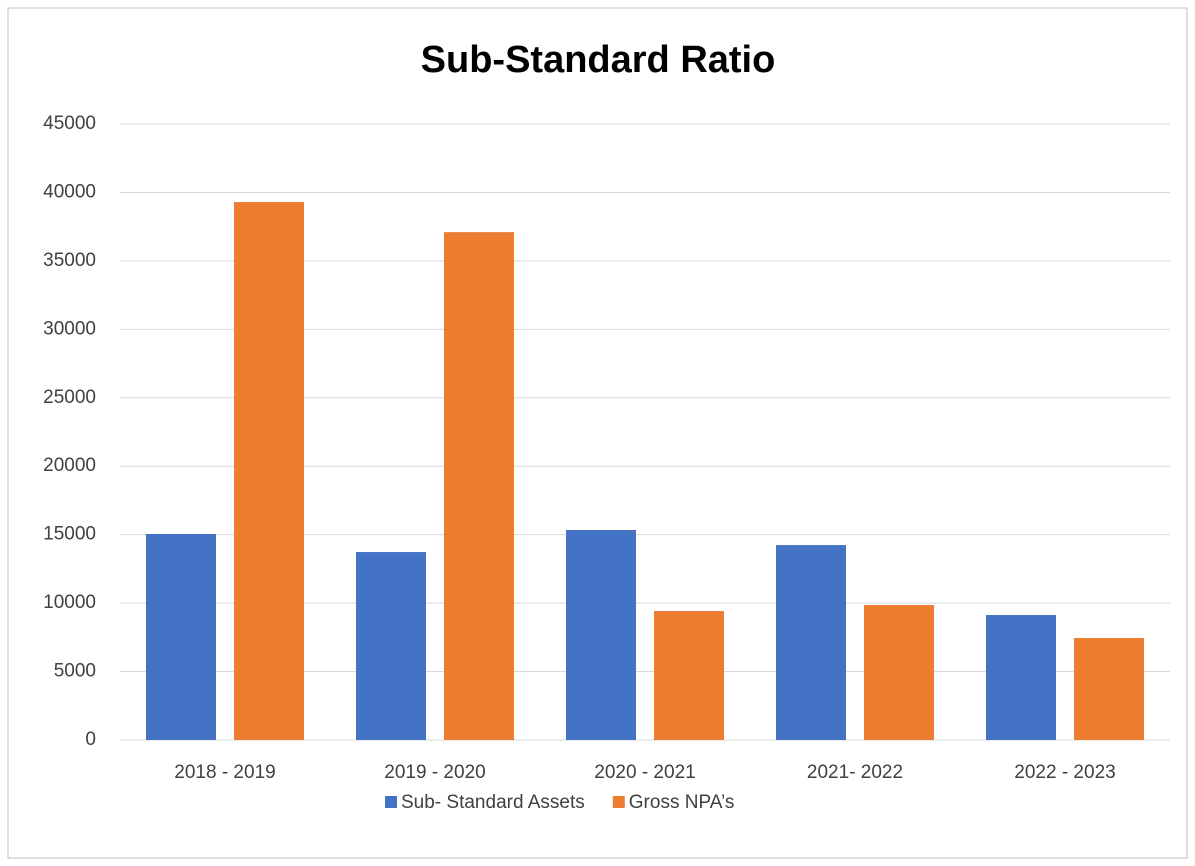  I want to click on x-tick-label: 2018 - 2019, so click(224, 772).